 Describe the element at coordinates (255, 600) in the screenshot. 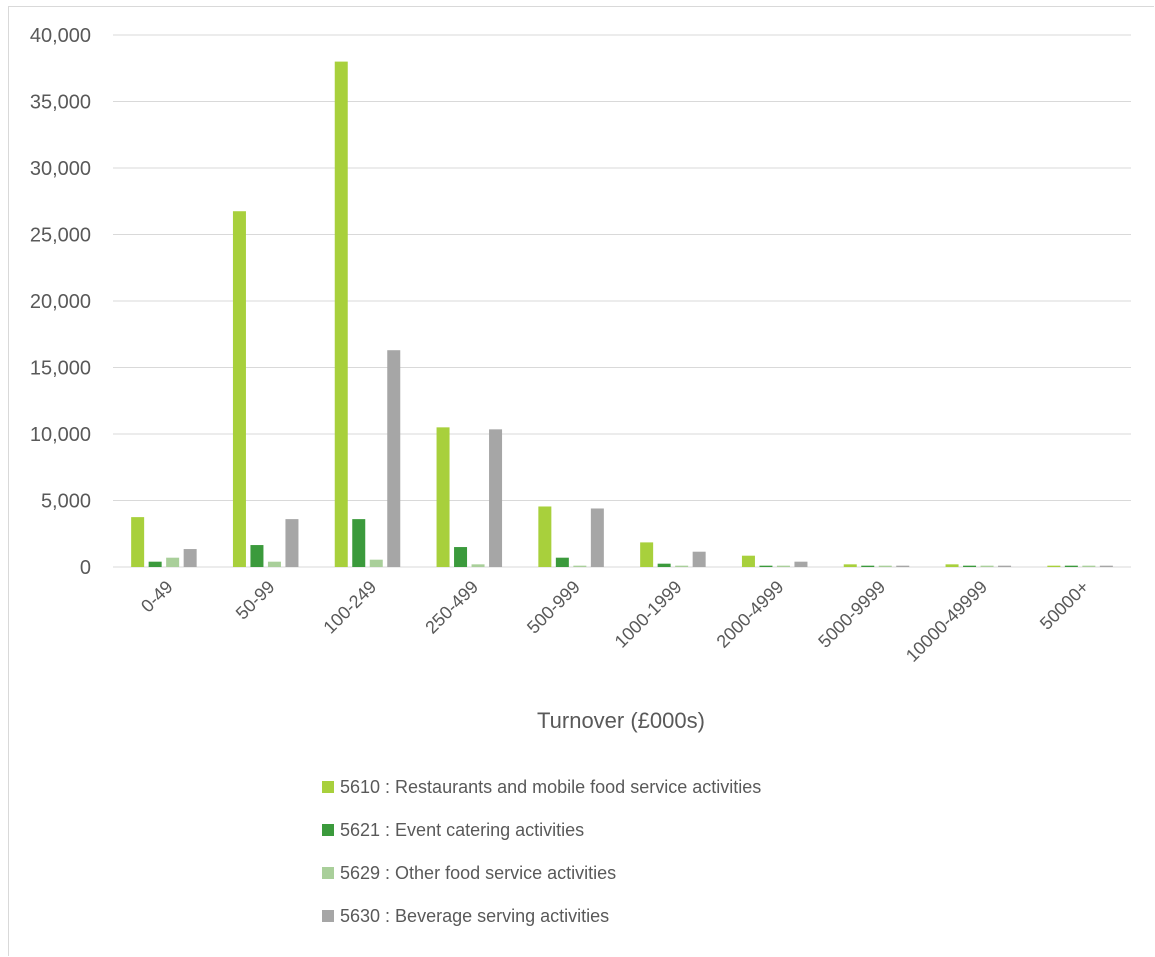

I see `x-tick-label: 50-99` at that location.